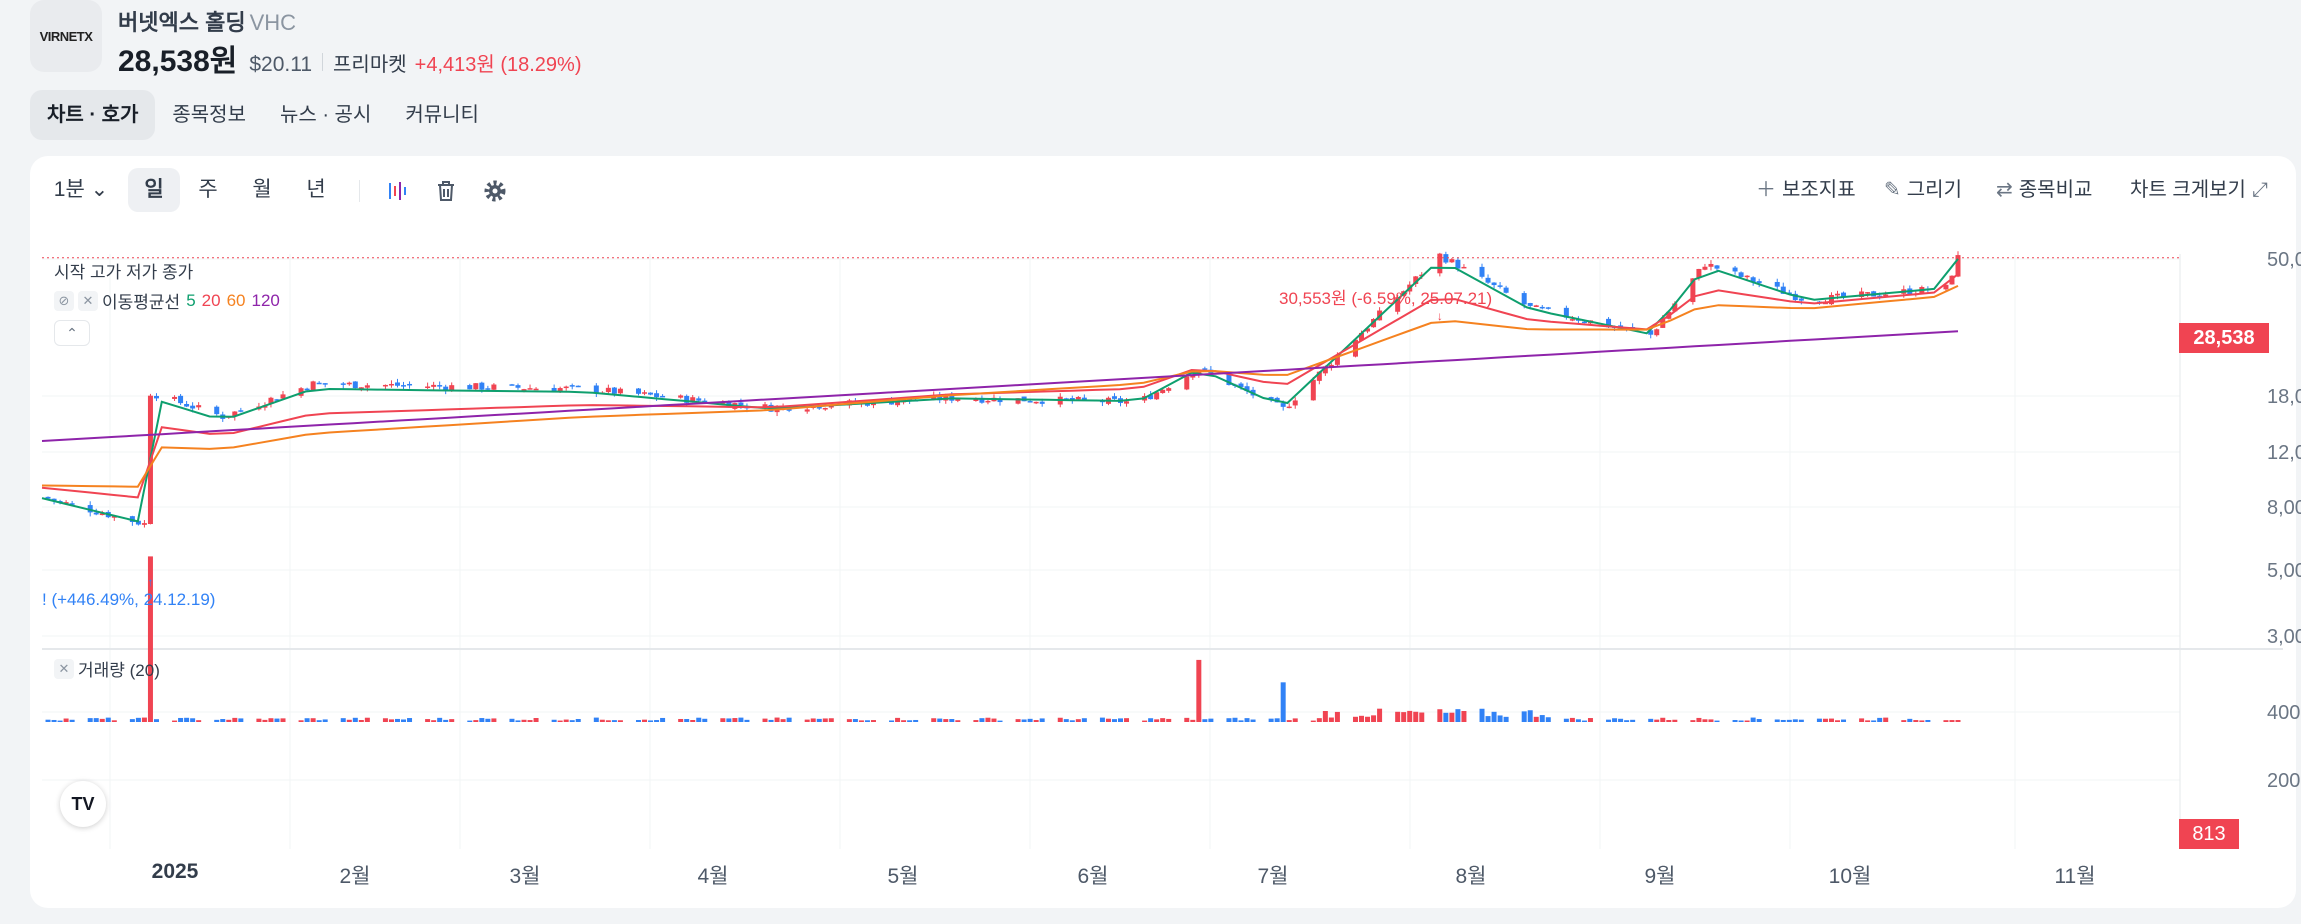 Image resolution: width=2301 pixels, height=924 pixels. What do you see at coordinates (2044, 190) in the screenshot?
I see `compare-button: ⇄ 종목비교` at bounding box center [2044, 190].